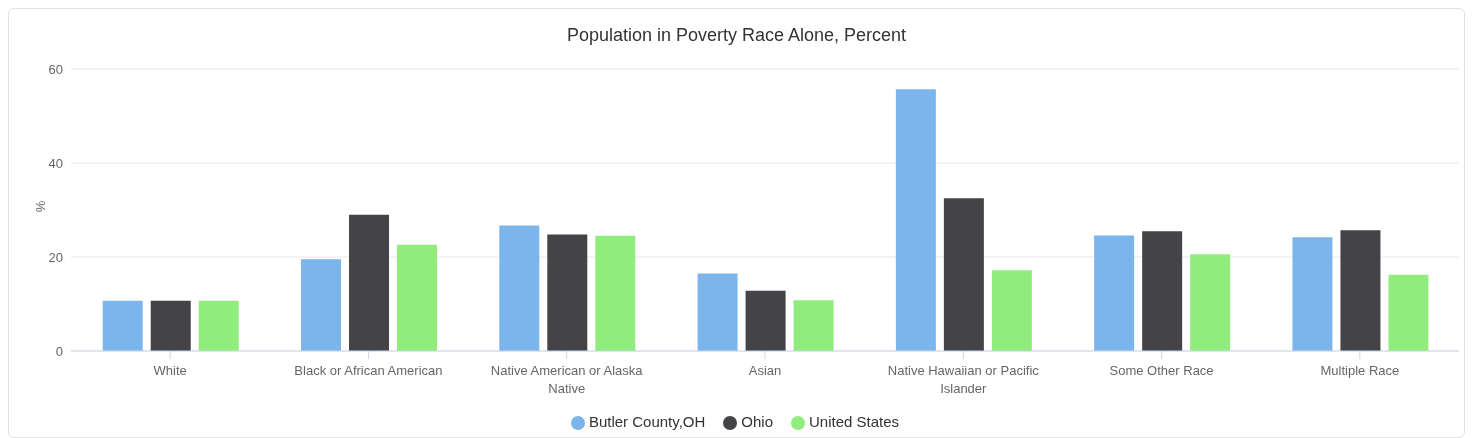 The width and height of the screenshot is (1473, 438). I want to click on x-tick-label: Some Other Race, so click(1161, 370).